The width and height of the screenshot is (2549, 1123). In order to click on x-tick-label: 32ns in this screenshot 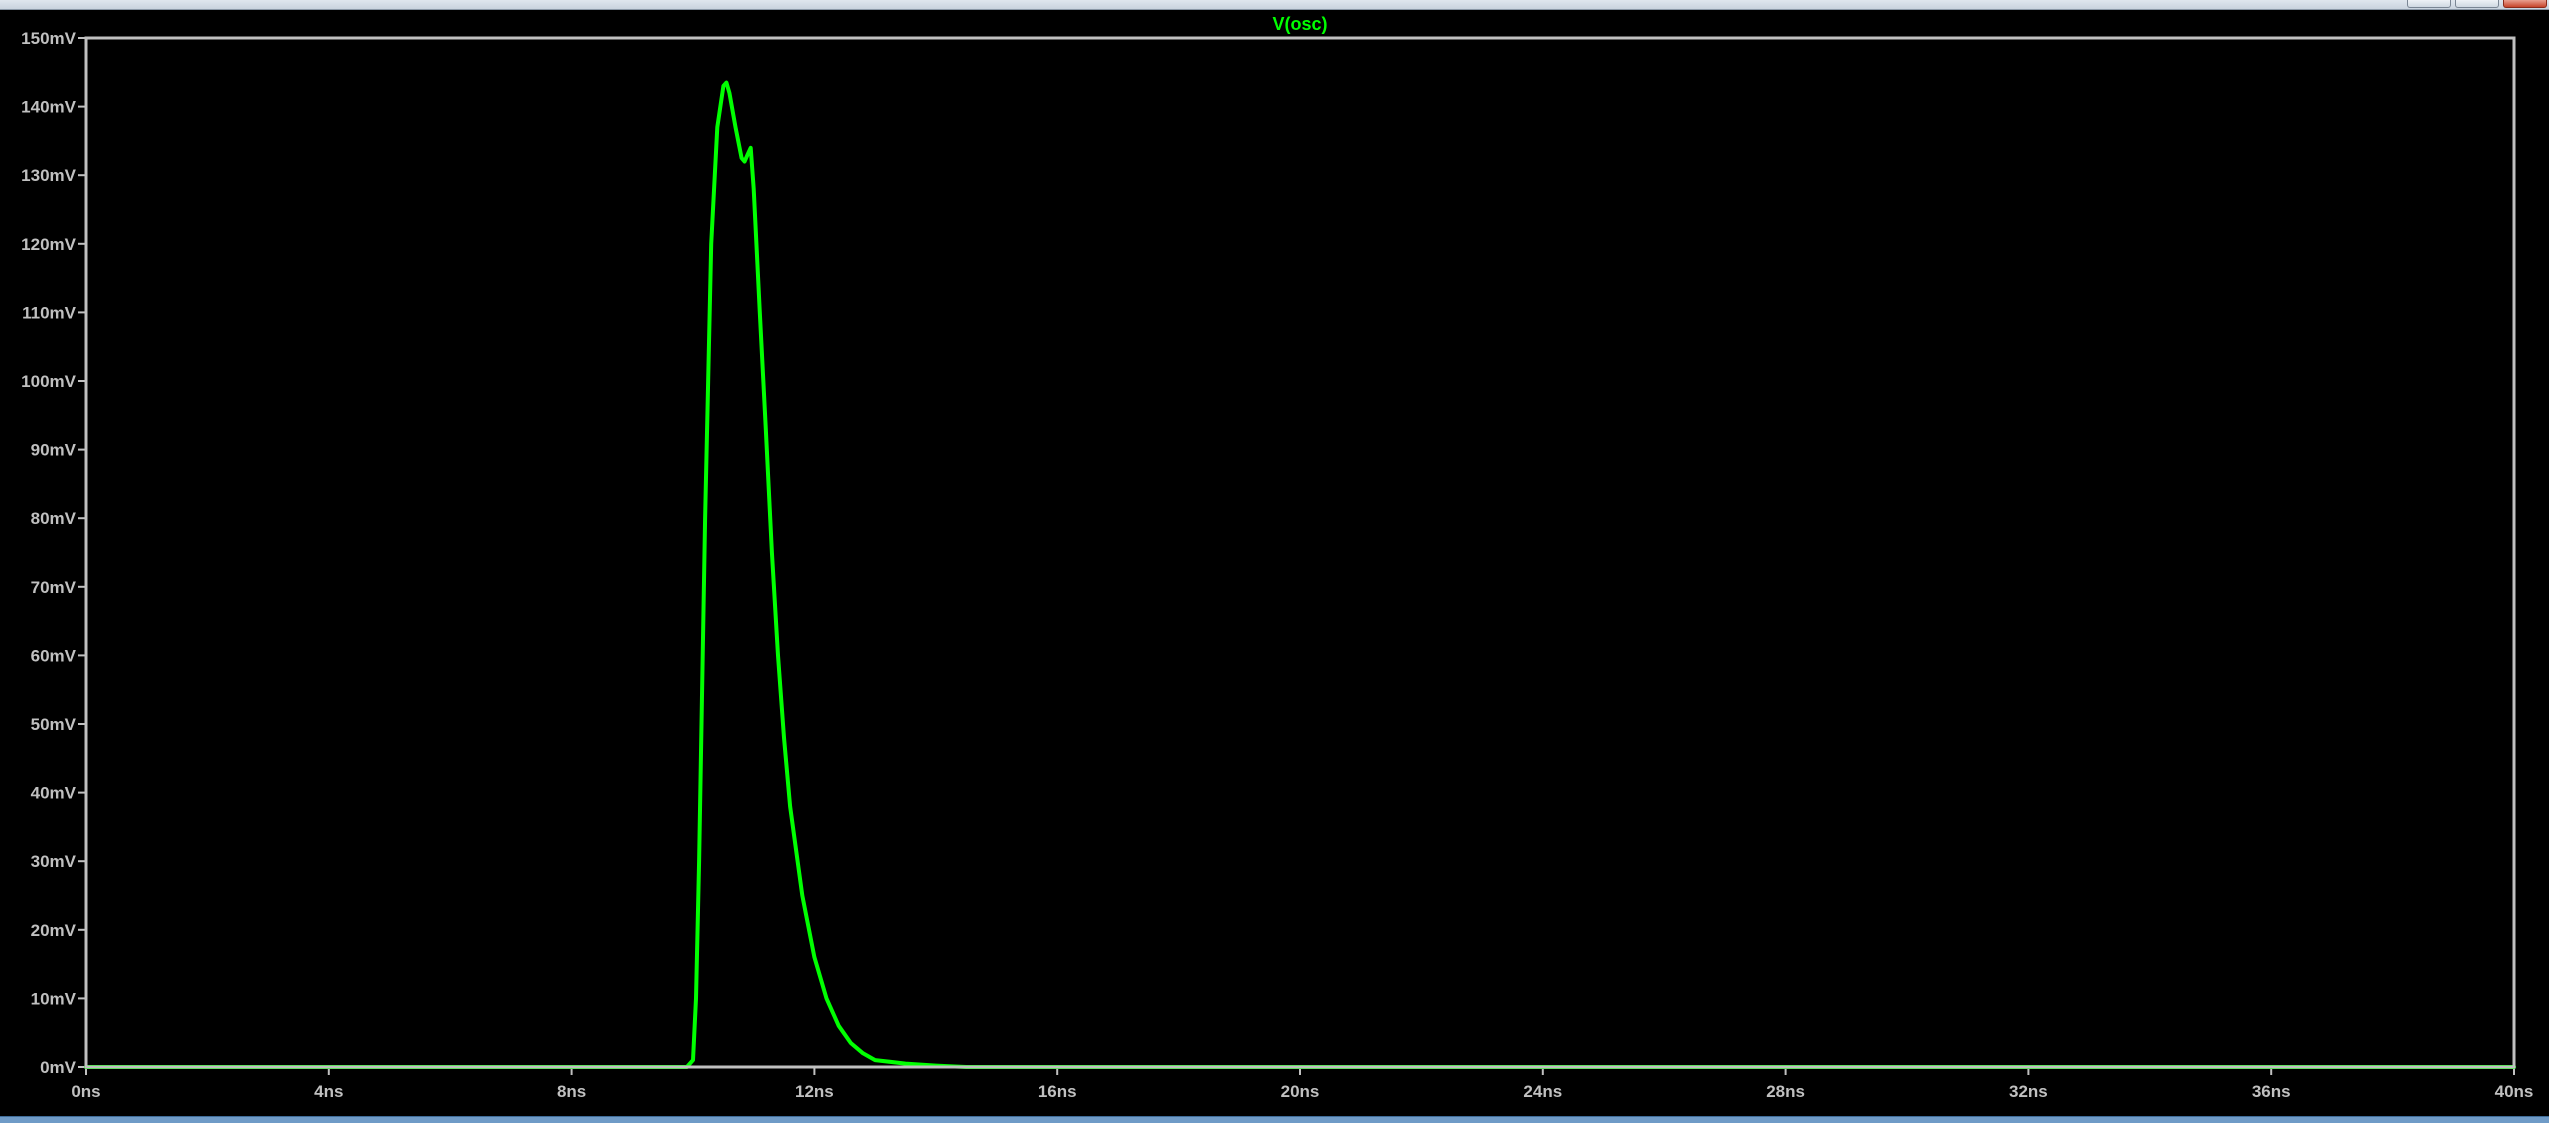, I will do `click(2028, 1091)`.